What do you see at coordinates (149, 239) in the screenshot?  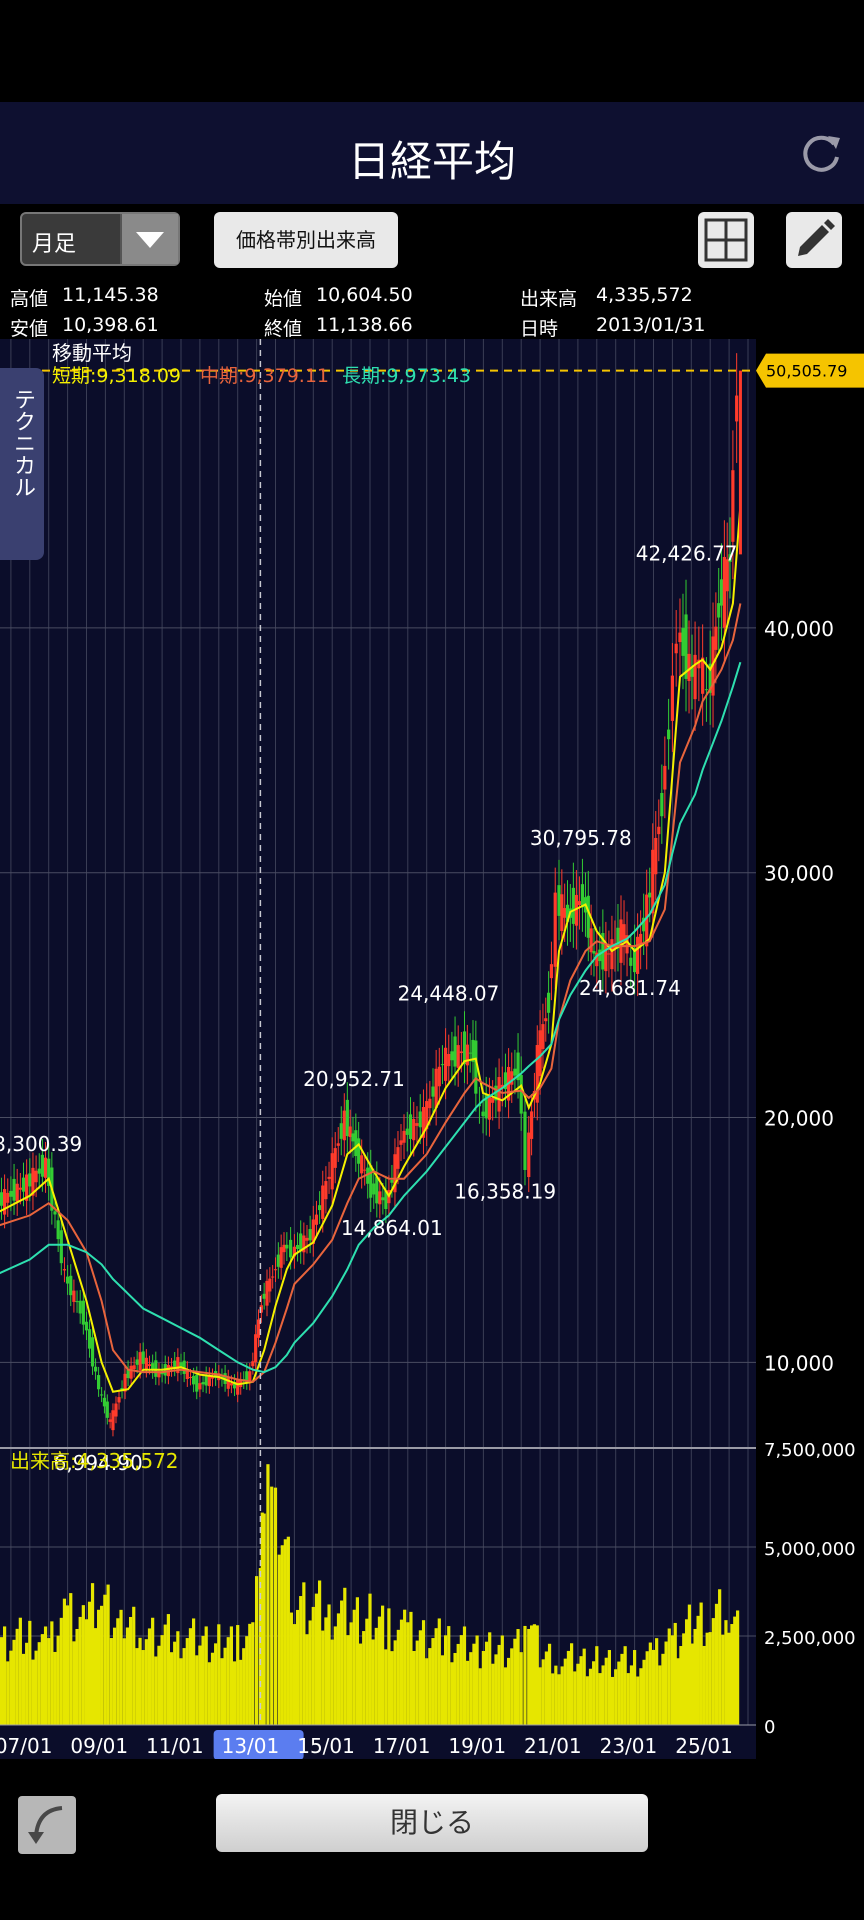 I see `chevron-down-icon` at bounding box center [149, 239].